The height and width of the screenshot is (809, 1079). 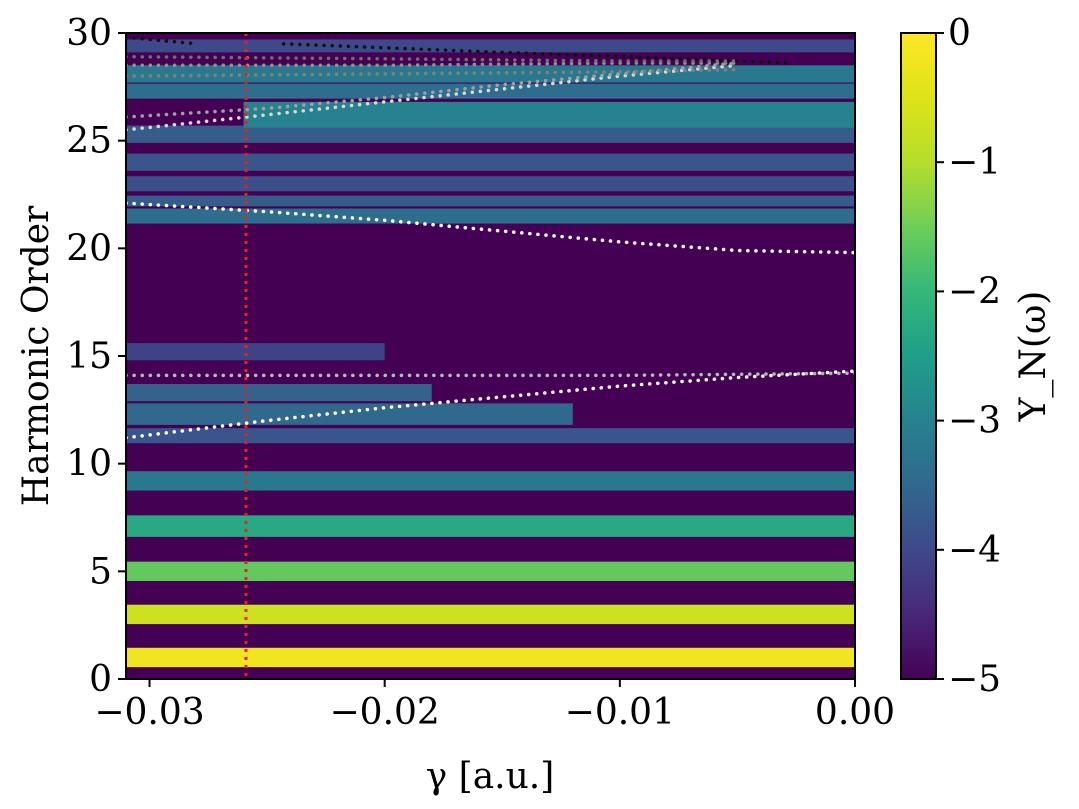 I want to click on y-tick-label: 20, so click(x=89, y=248).